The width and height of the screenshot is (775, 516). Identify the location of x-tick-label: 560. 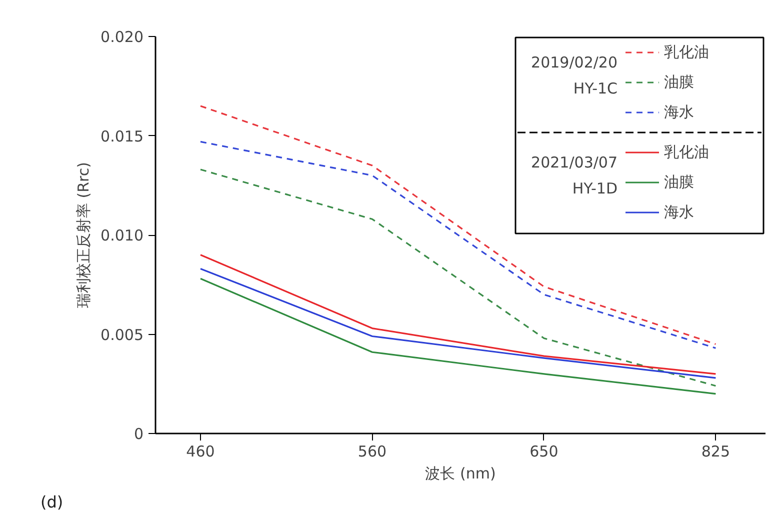
(372, 451).